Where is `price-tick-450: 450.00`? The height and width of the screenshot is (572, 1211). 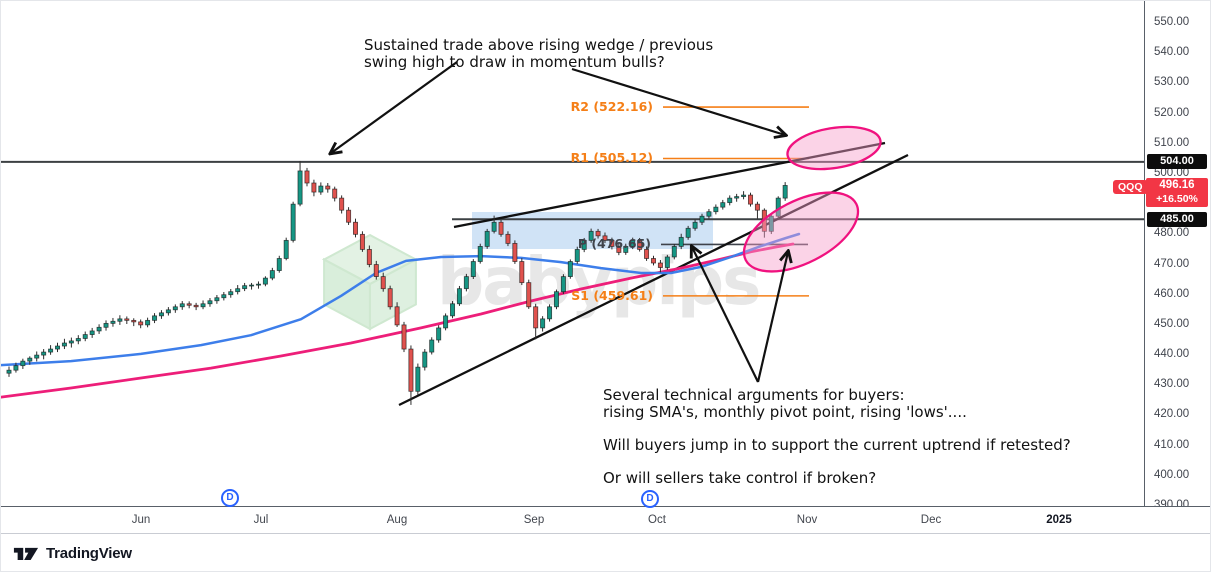 price-tick-450: 450.00 is located at coordinates (1172, 323).